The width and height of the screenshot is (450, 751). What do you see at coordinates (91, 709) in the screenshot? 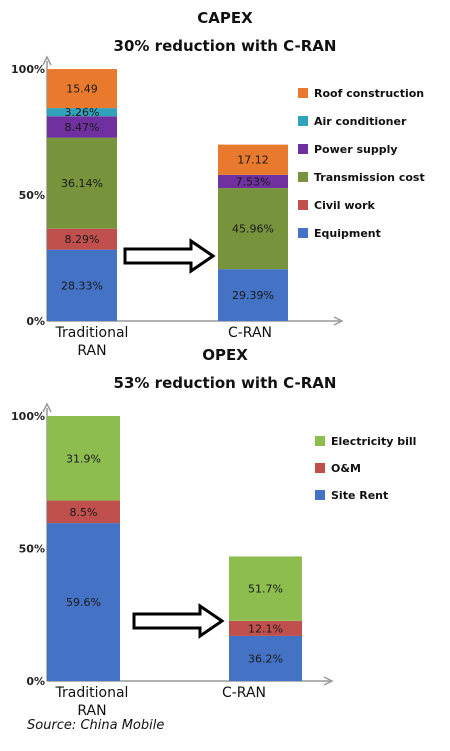
I see `chart1-category-label: RAN` at bounding box center [91, 709].